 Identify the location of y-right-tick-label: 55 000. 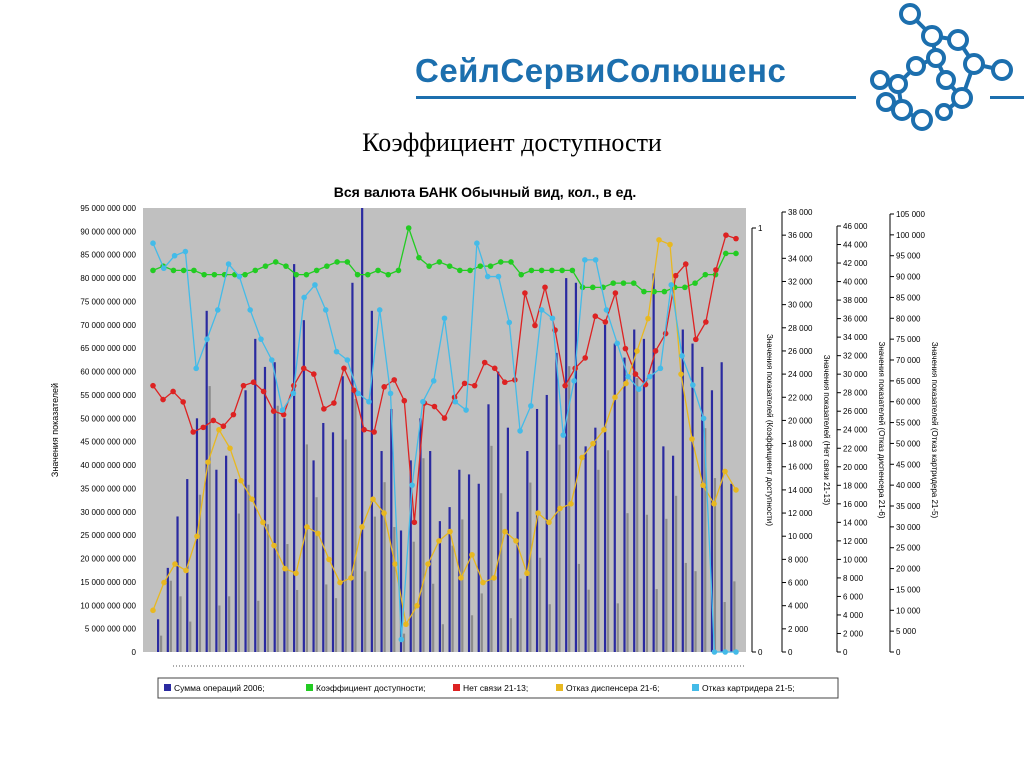
(908, 423).